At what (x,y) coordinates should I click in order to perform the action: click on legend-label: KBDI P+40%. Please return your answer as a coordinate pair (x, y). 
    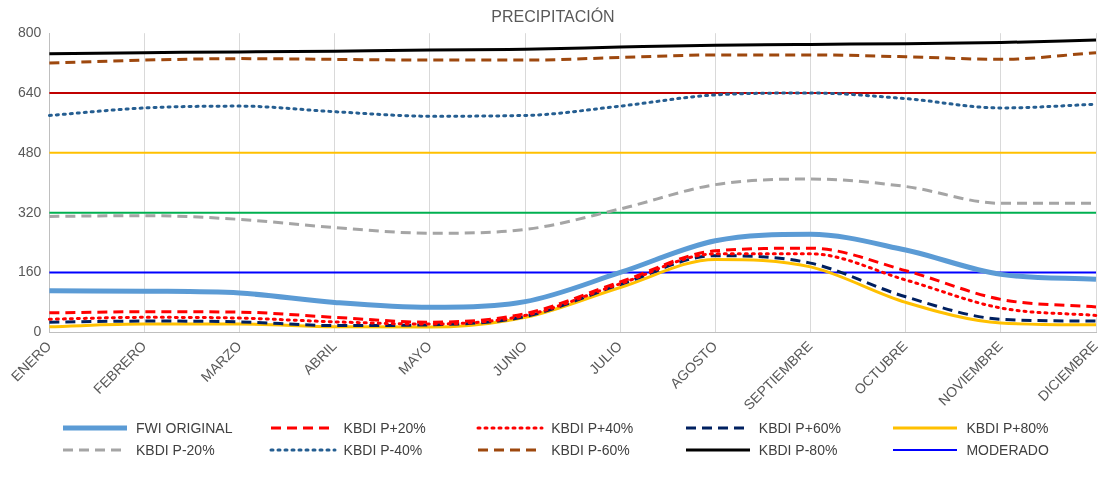
    Looking at the image, I should click on (592, 428).